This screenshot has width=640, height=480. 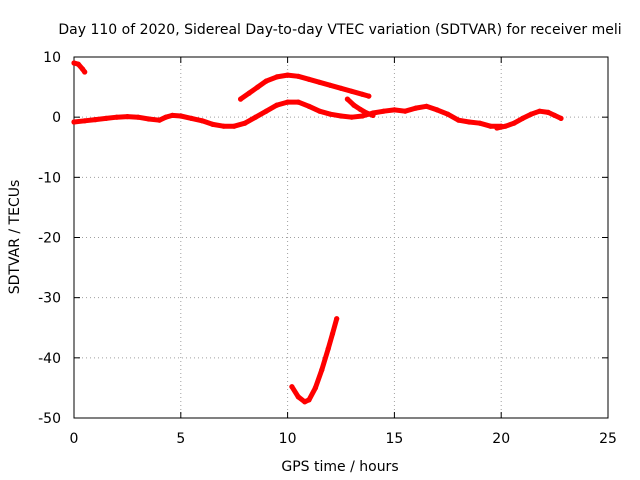 I want to click on y-tick-label: -20, so click(x=49, y=239).